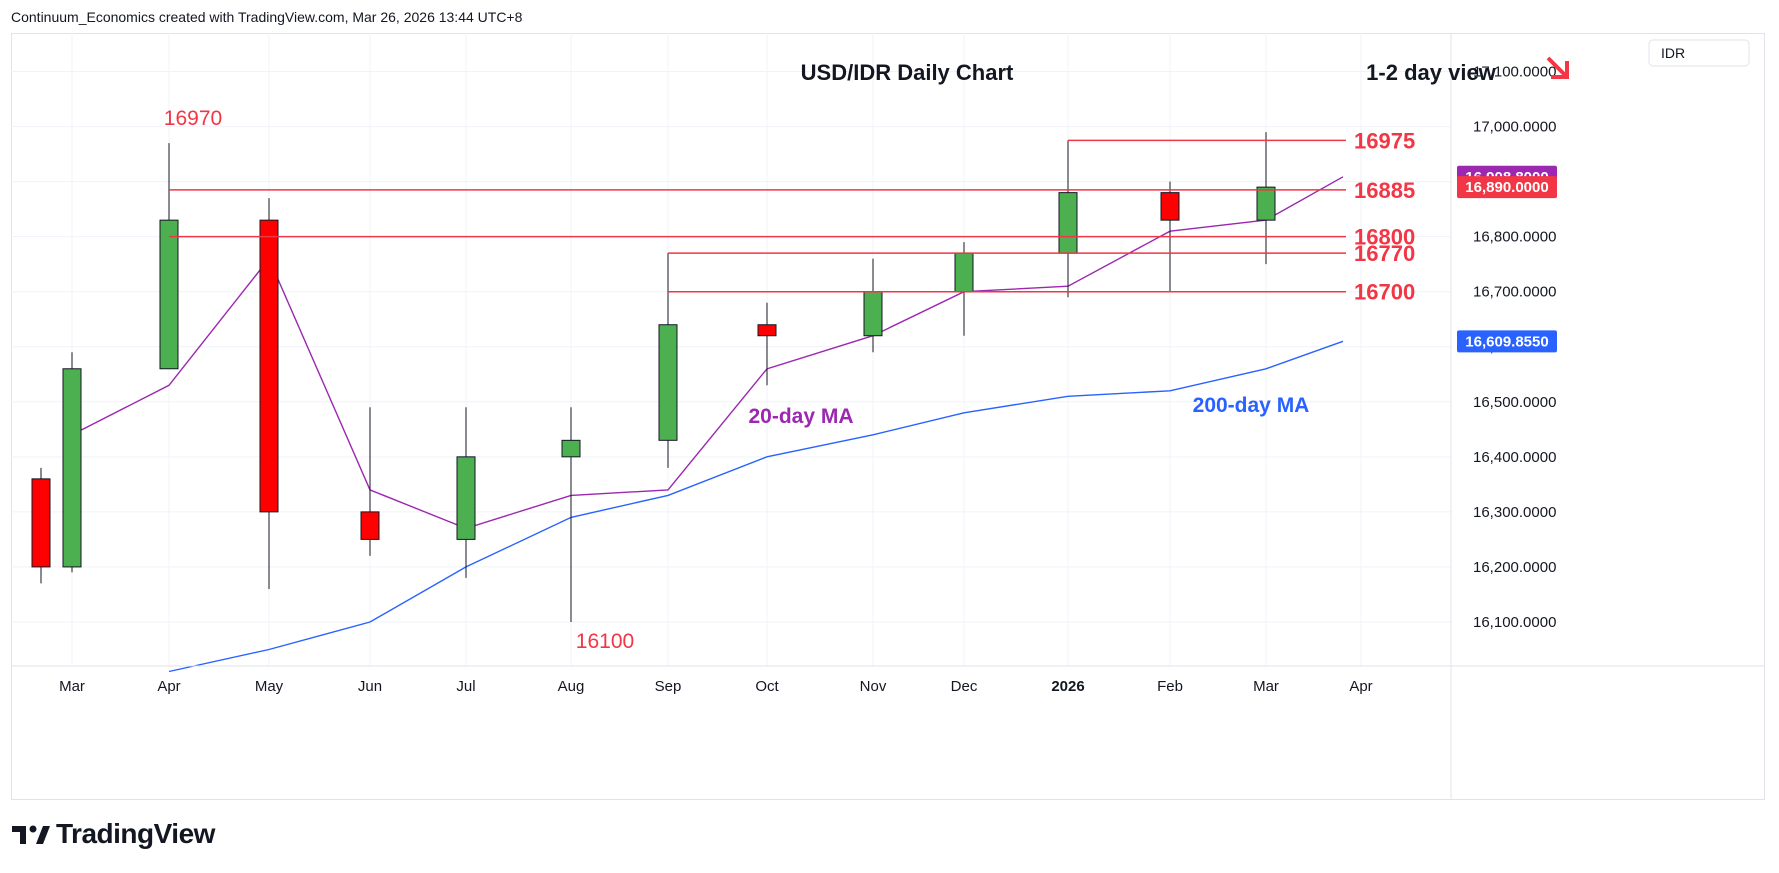 Image resolution: width=1779 pixels, height=873 pixels. I want to click on x-tick-label: Jun, so click(370, 686).